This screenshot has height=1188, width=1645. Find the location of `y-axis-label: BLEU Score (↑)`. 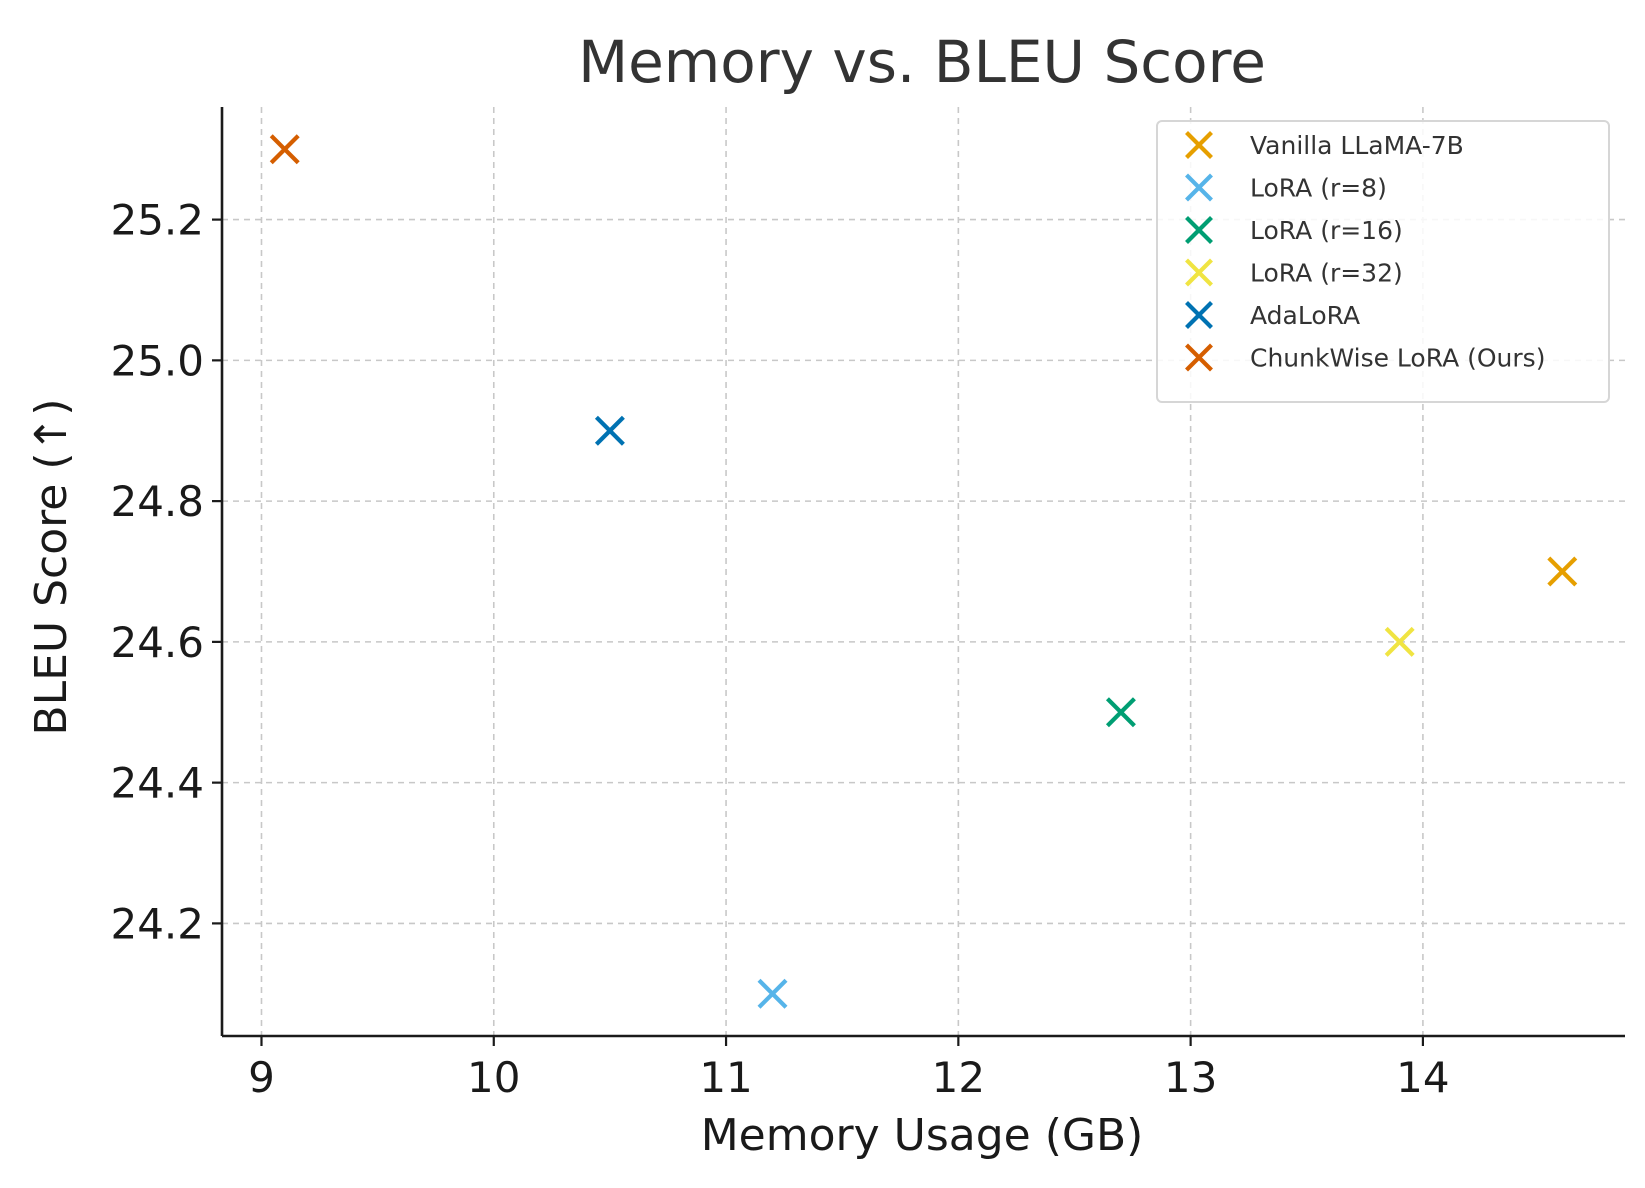

y-axis-label: BLEU Score (↑) is located at coordinates (51, 566).